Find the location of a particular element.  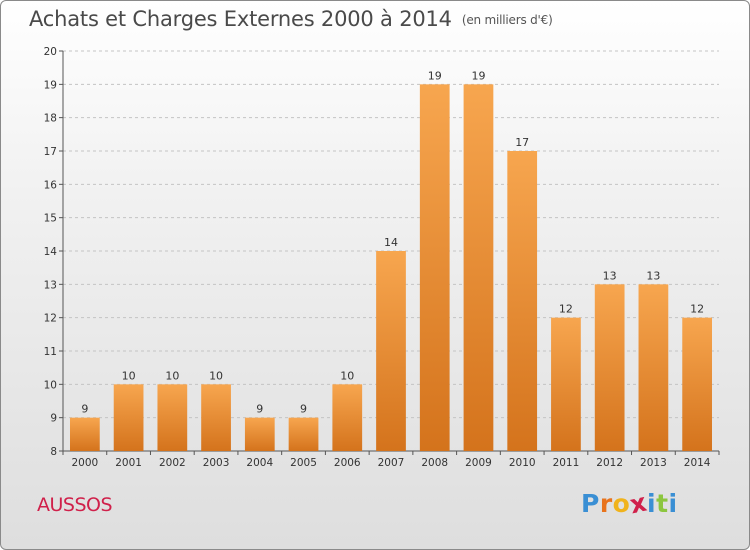

y-tick-label: 9 is located at coordinates (53, 419).